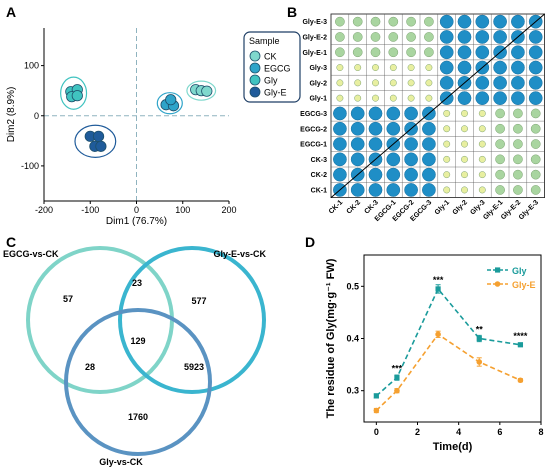 This screenshot has width=550, height=474. What do you see at coordinates (540, 432) in the screenshot?
I see `x-tick-label: 8` at bounding box center [540, 432].